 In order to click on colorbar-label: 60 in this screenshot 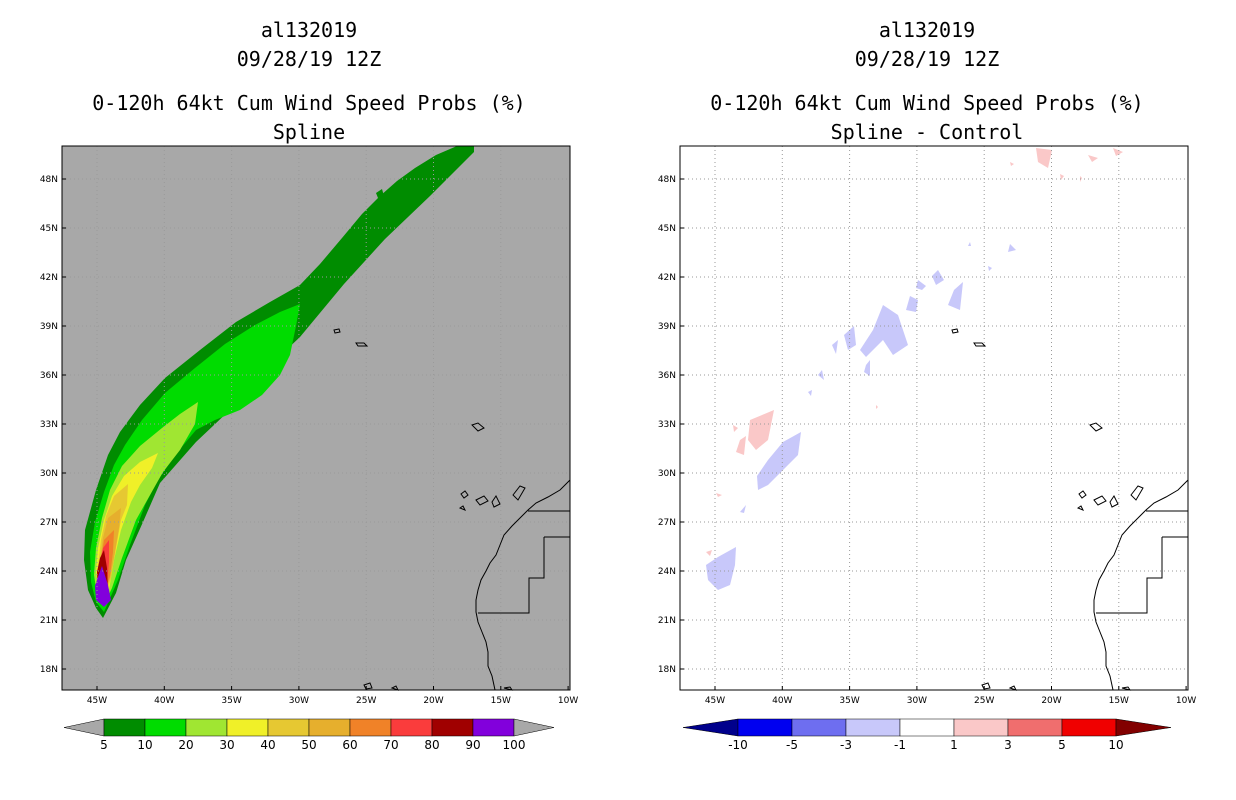, I will do `click(349, 745)`.